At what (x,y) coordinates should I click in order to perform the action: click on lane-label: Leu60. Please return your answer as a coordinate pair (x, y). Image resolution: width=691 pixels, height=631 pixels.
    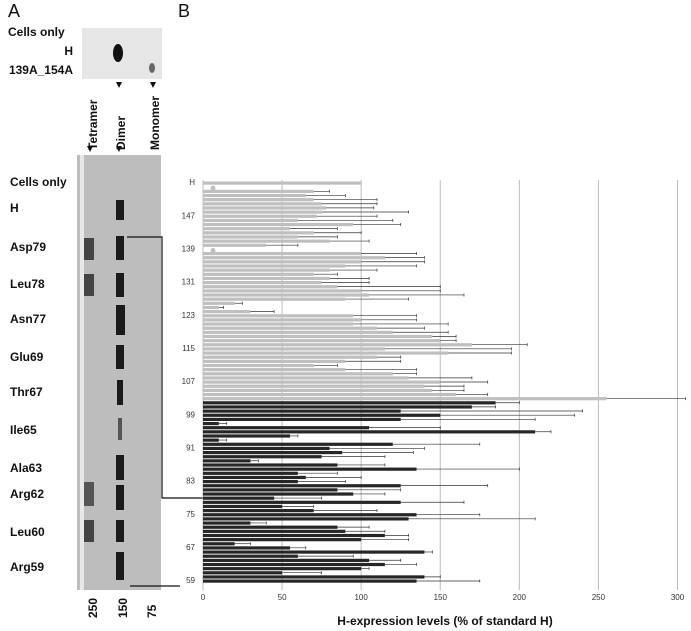
    Looking at the image, I should click on (27, 532).